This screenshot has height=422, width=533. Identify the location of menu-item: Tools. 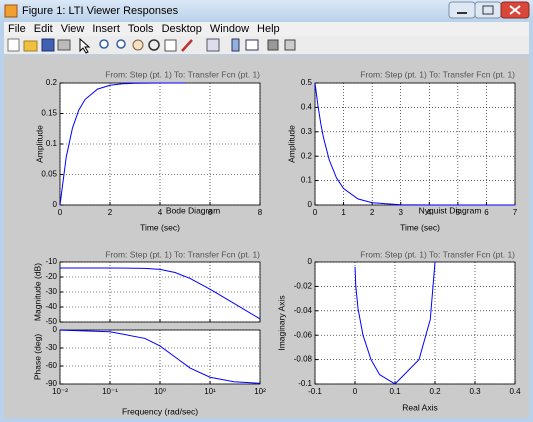
(141, 29).